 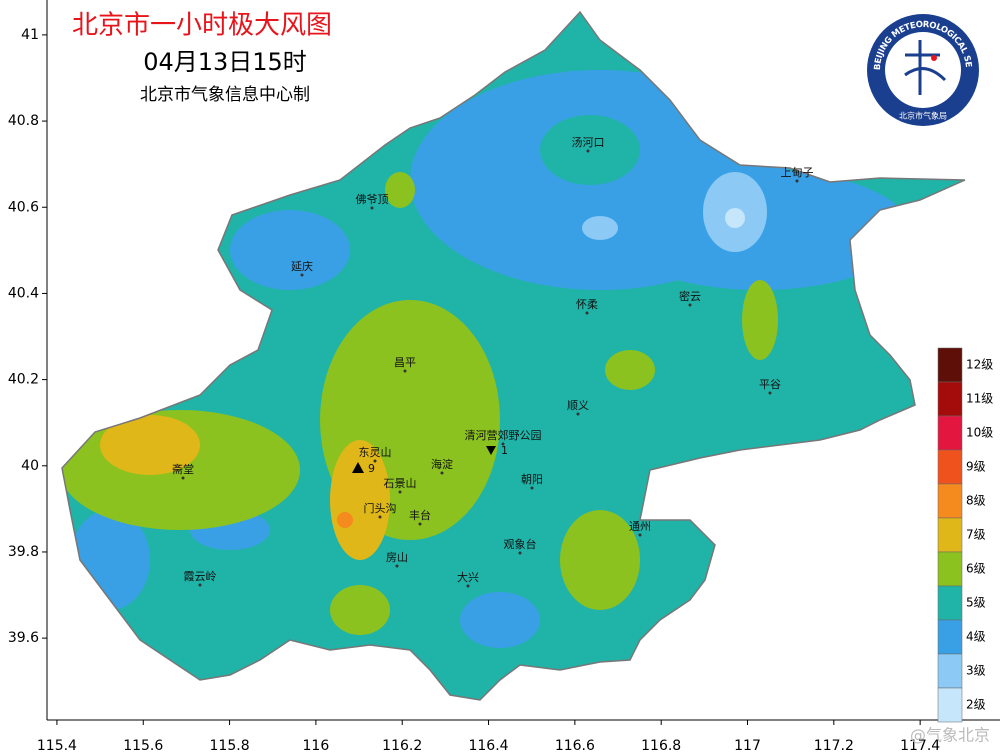 What do you see at coordinates (976, 603) in the screenshot?
I see `legend-label: 5级` at bounding box center [976, 603].